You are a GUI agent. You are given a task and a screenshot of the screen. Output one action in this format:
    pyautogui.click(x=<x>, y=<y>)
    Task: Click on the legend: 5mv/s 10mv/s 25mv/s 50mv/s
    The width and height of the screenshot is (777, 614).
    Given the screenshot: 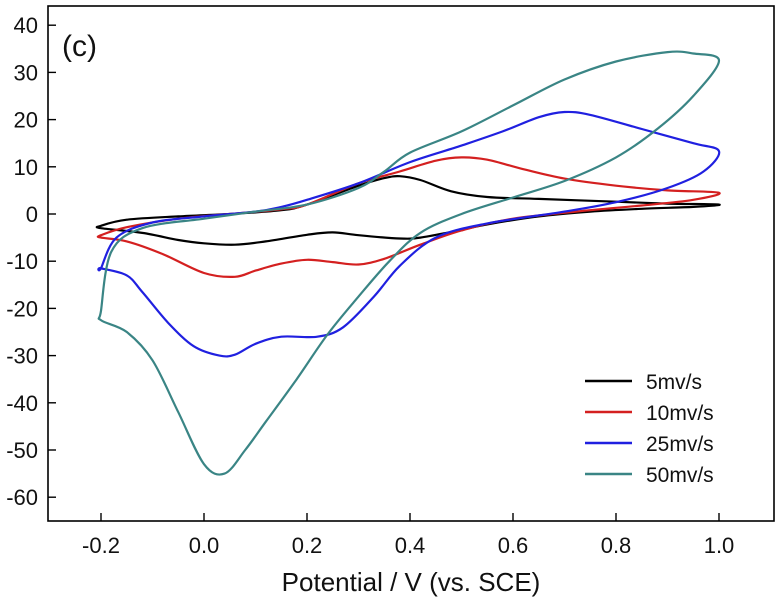 What is the action you would take?
    pyautogui.click(x=649, y=429)
    